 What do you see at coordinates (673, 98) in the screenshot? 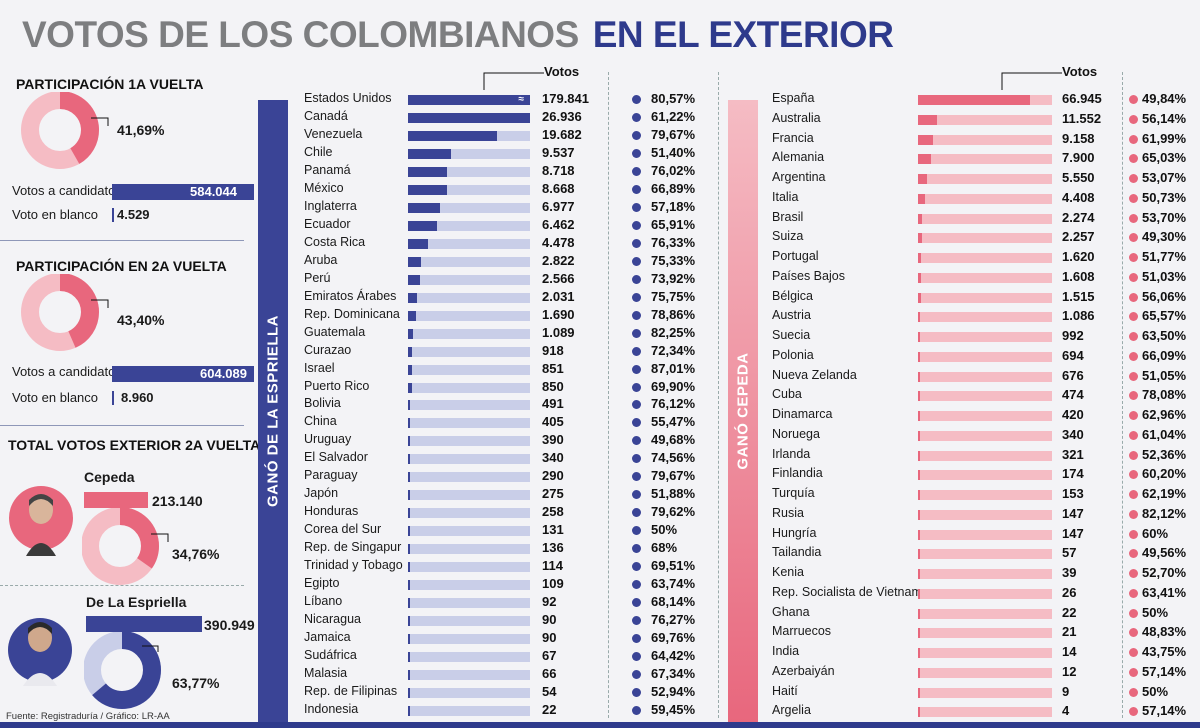
I see `pct-value: 80,57%` at bounding box center [673, 98].